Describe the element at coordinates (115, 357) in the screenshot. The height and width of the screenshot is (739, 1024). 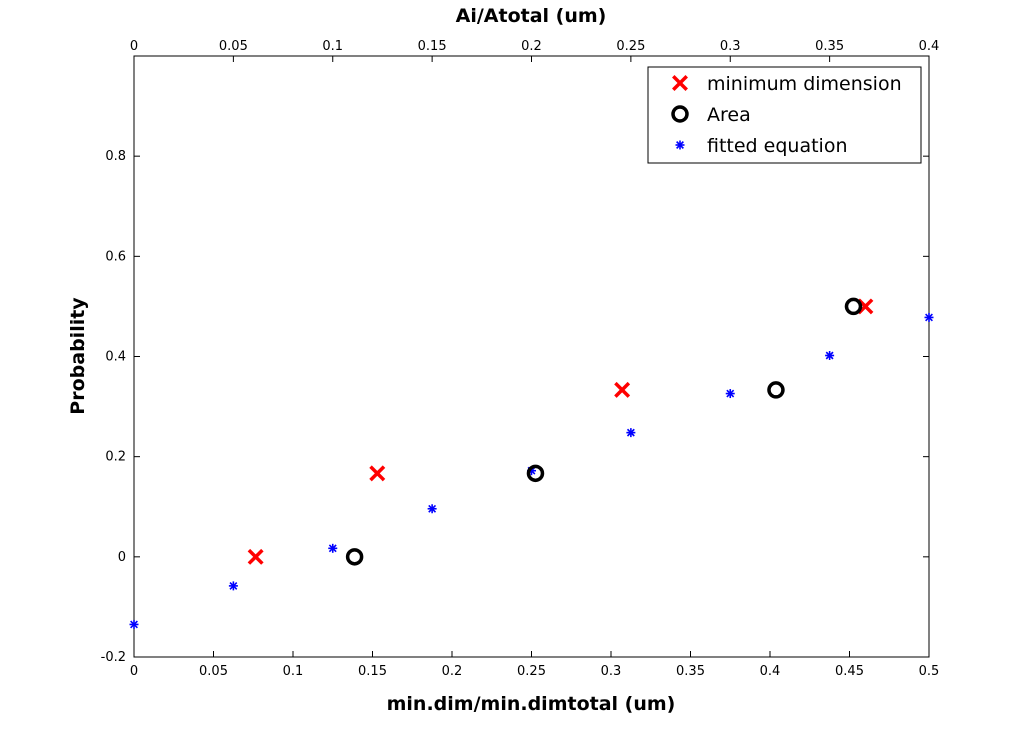
I see `y-tick-label: 0.4` at that location.